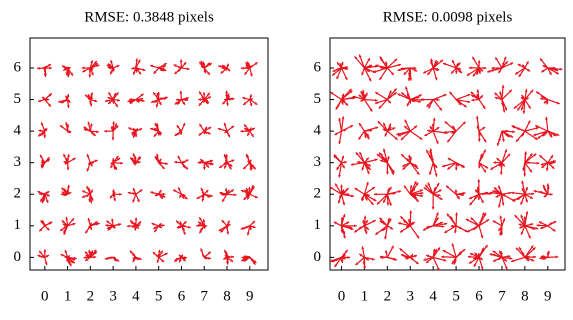  I want to click on x-tick-label: 0, so click(45, 296).